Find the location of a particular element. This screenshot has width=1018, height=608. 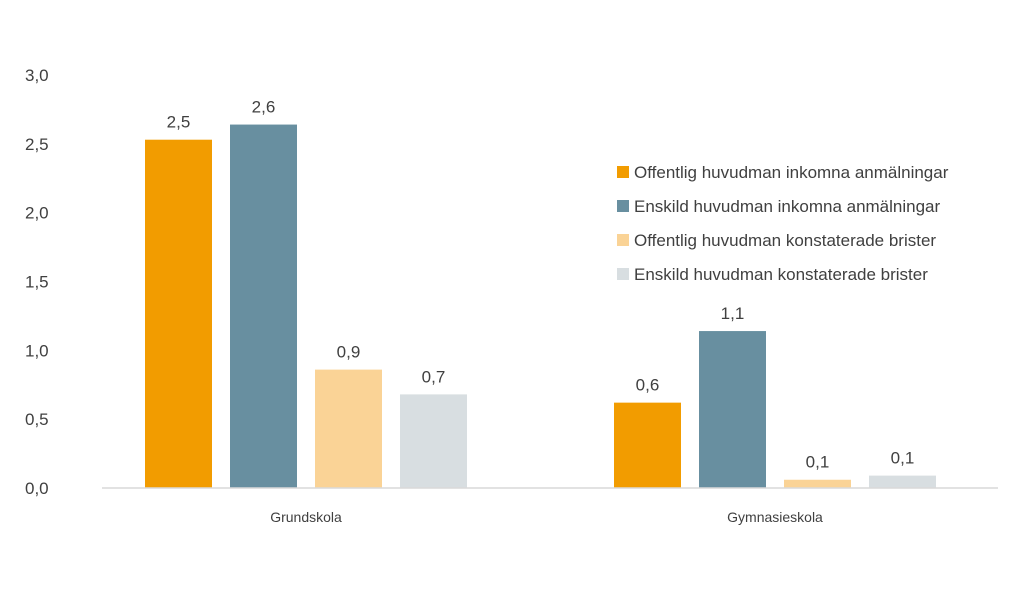

y-tick-label: 3,0 is located at coordinates (37, 75).